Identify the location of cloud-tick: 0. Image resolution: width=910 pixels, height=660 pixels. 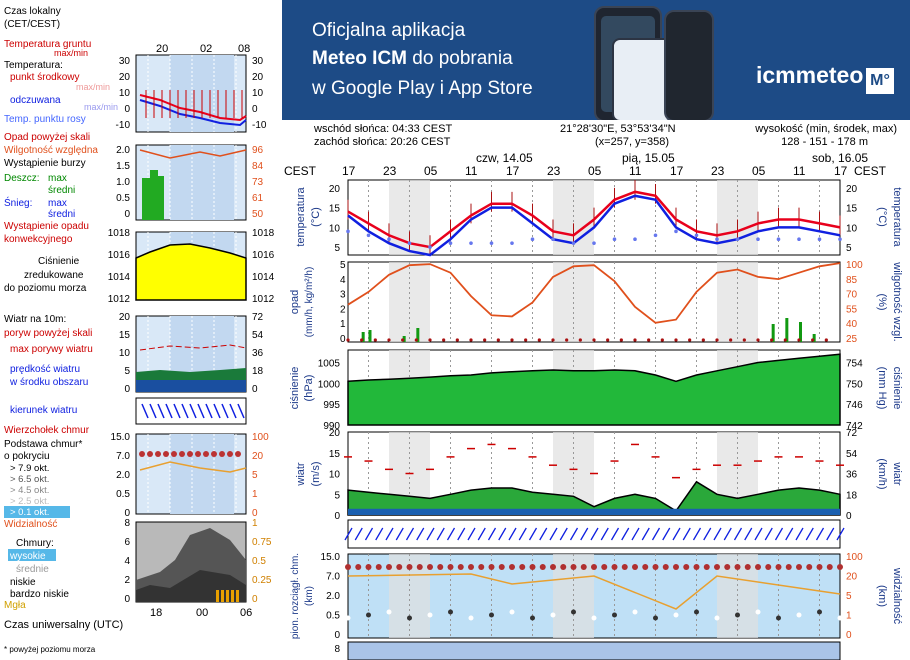
(337, 635).